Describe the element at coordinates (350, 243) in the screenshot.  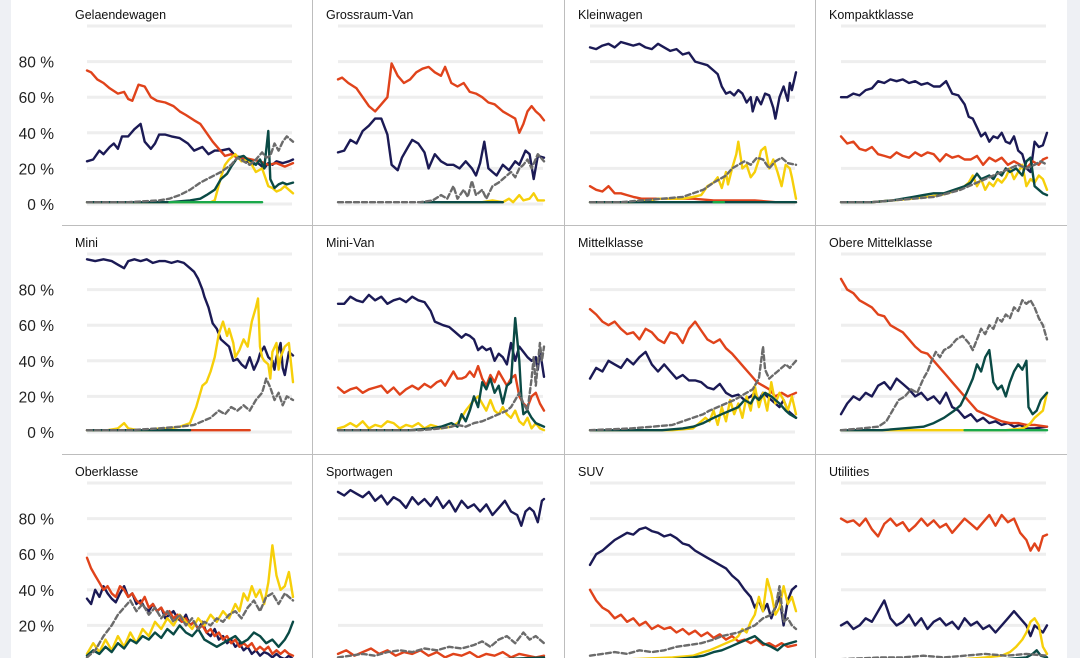
I see `panel-title: Mini-Van` at that location.